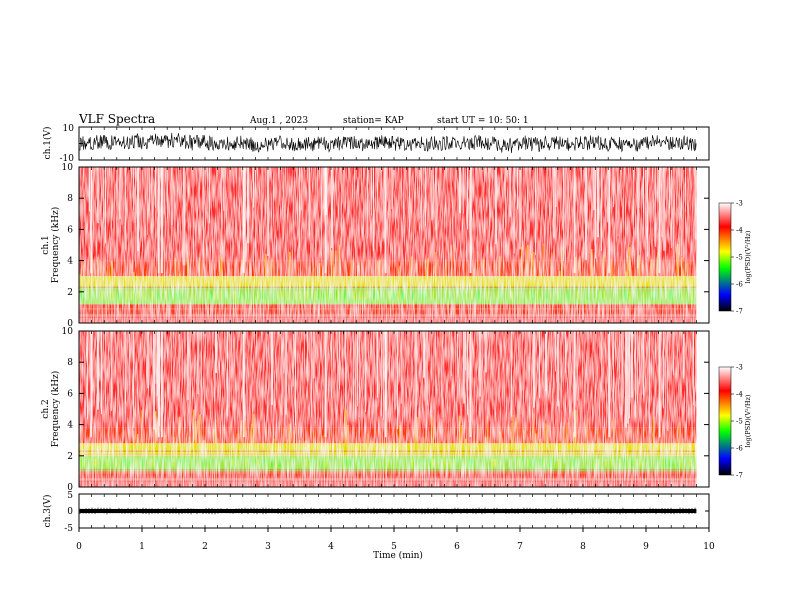 The image size is (792, 612). Describe the element at coordinates (388, 511) in the screenshot. I see `ch3-waveform-band` at that location.